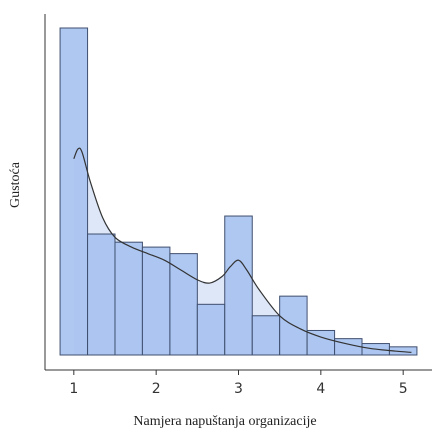 This screenshot has width=435, height=433. What do you see at coordinates (403, 389) in the screenshot?
I see `x-tick-label: 5` at bounding box center [403, 389].